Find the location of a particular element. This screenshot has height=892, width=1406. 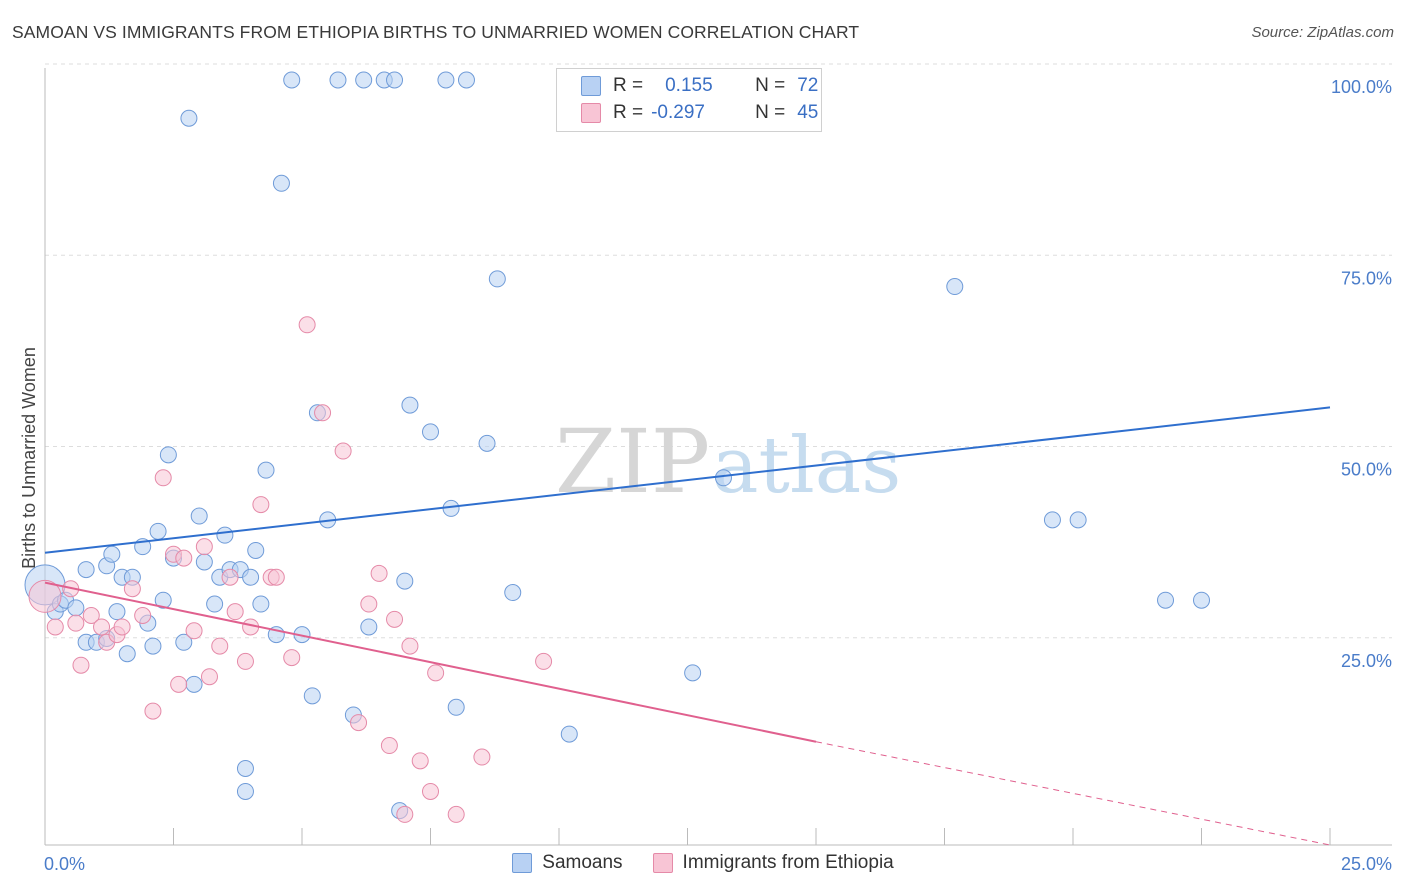

n-value: 45 is located at coordinates (808, 112).